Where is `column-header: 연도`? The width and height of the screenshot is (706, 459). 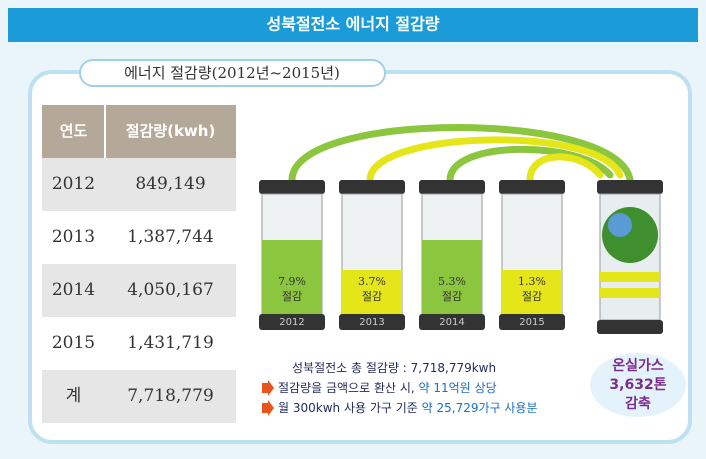
column-header: 연도 is located at coordinates (74, 131).